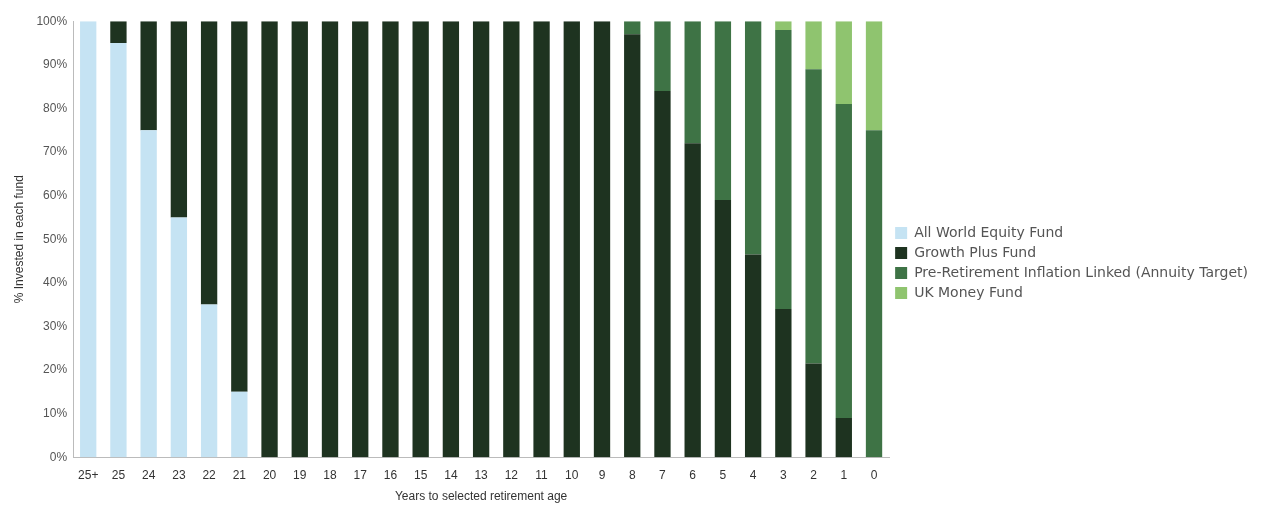 This screenshot has height=510, width=1277. I want to click on x-axis-title: Years to selected retirement age, so click(481, 496).